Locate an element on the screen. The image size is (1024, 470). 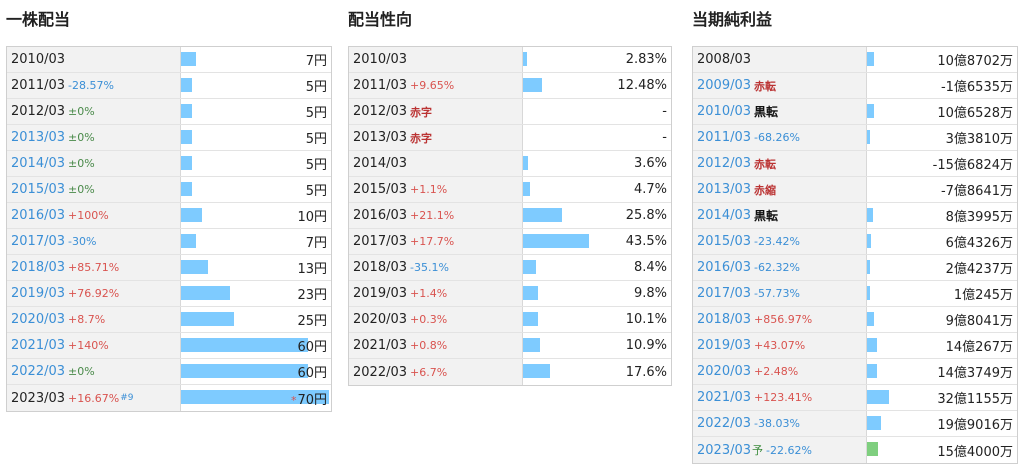
value-number: 10.9% is located at coordinates (646, 345).